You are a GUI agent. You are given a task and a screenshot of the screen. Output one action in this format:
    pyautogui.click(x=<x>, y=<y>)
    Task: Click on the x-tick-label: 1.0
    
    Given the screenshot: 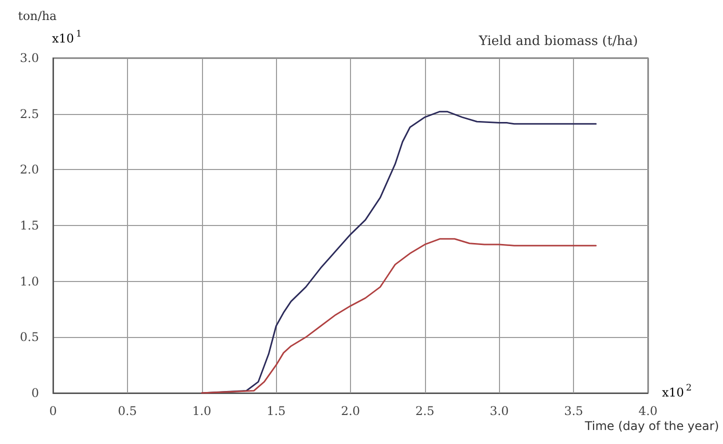 What is the action you would take?
    pyautogui.click(x=202, y=411)
    